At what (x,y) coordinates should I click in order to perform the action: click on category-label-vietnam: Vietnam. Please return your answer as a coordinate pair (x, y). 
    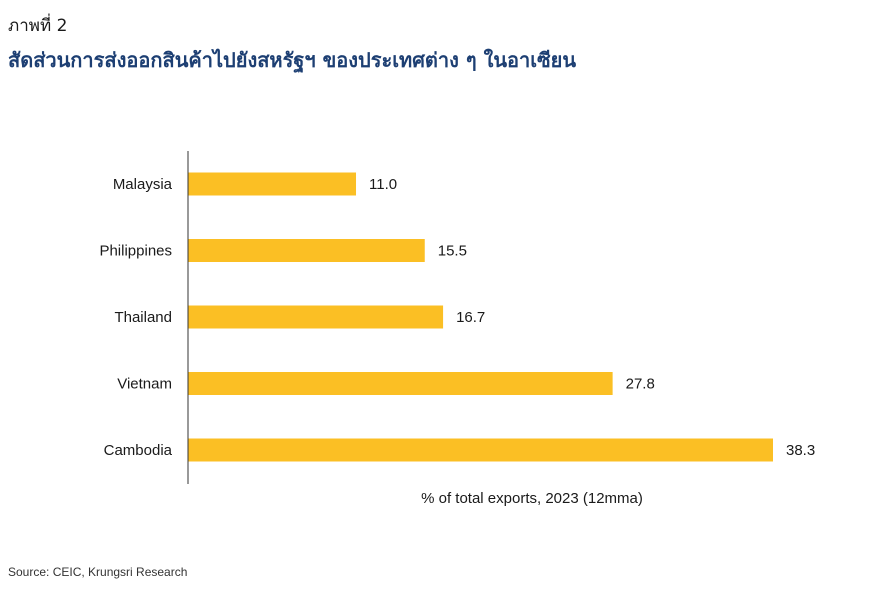
    Looking at the image, I should click on (144, 384).